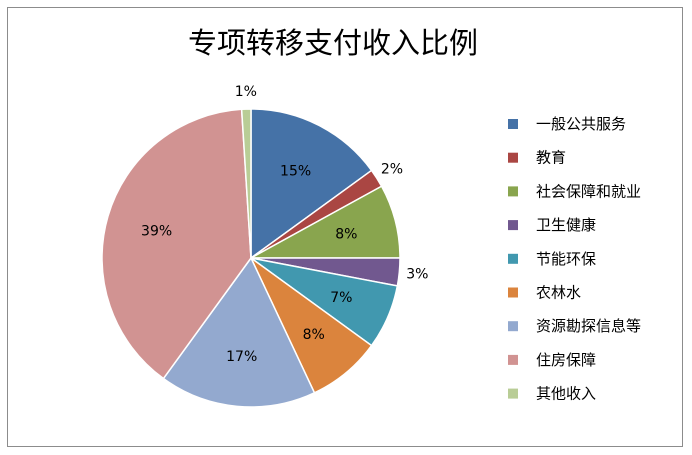 This screenshot has height=455, width=692. Describe the element at coordinates (417, 275) in the screenshot. I see `pie-label-3: 3%` at that location.